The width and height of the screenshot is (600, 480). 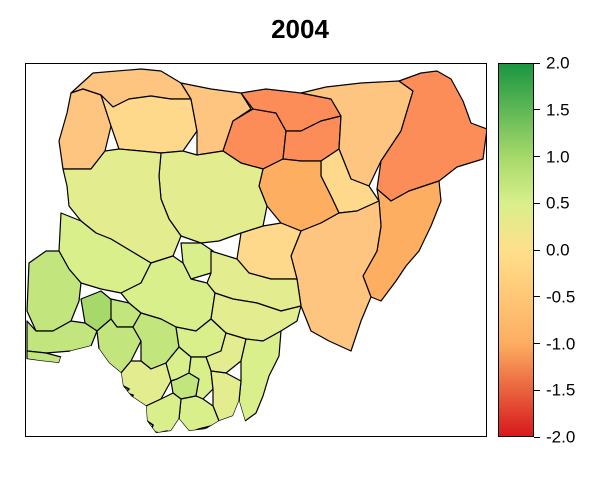 I want to click on colorbar-tick-label: -1.0, so click(x=561, y=343).